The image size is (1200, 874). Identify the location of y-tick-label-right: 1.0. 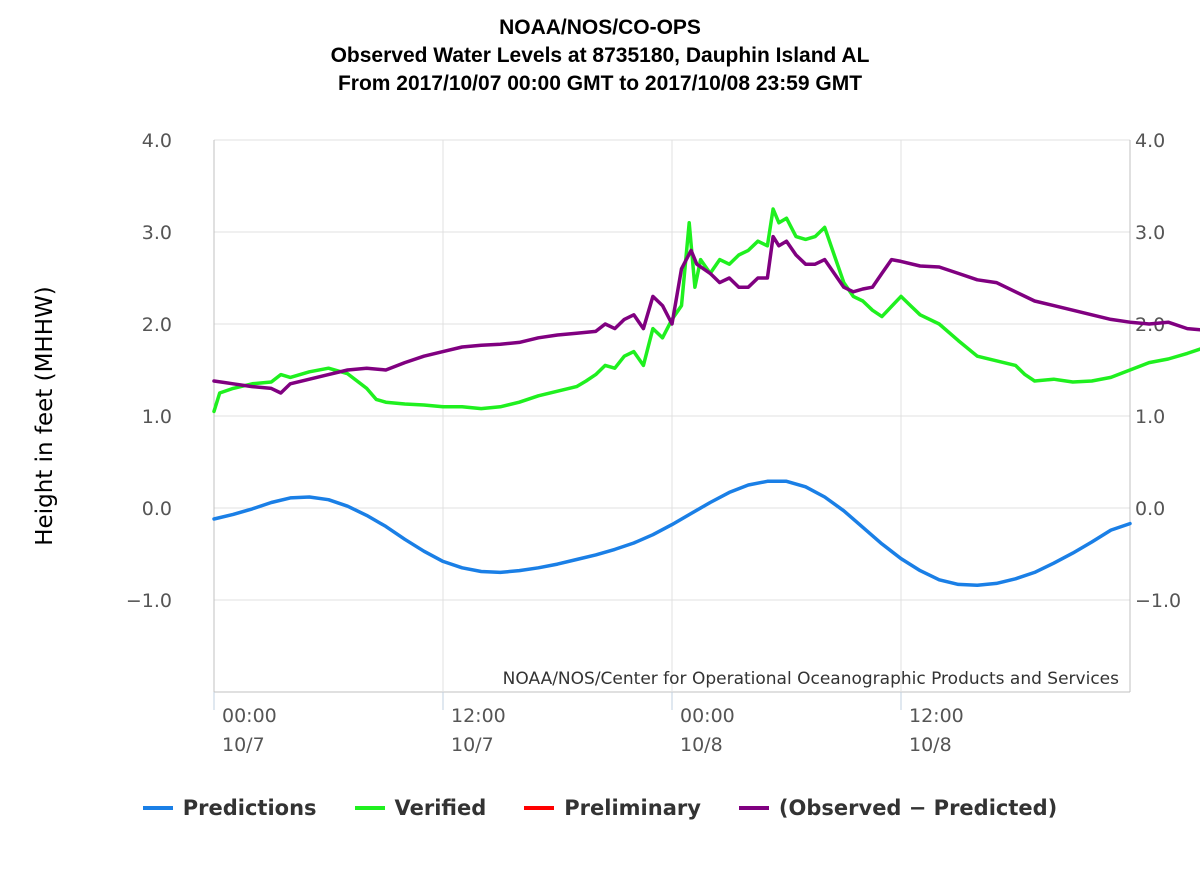
(1150, 417).